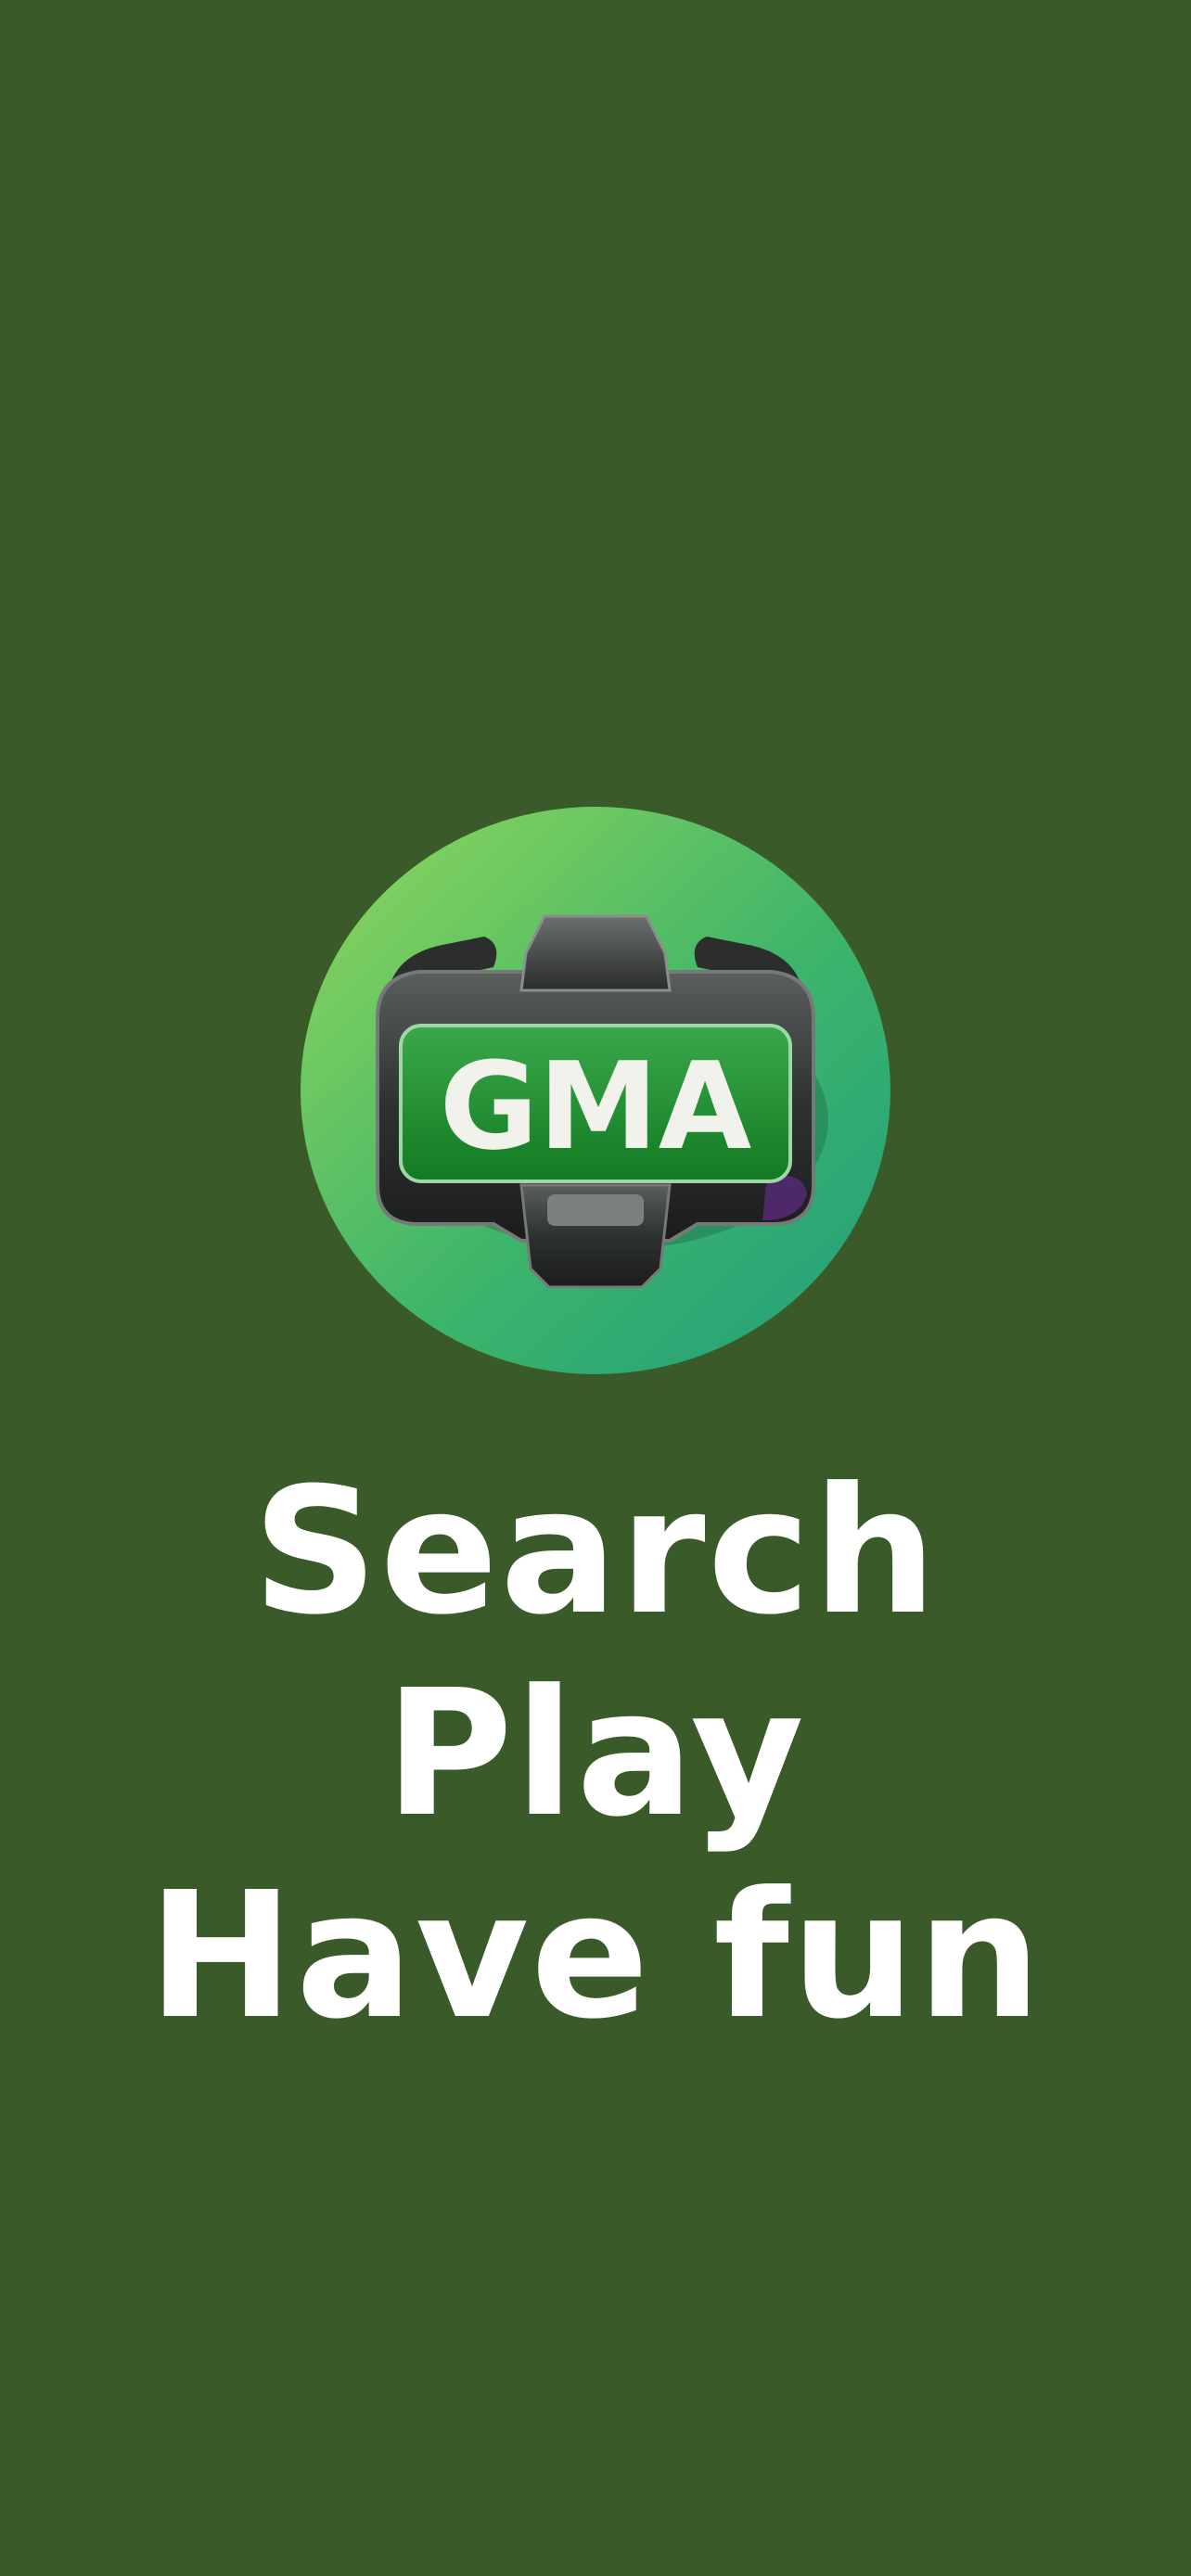  What do you see at coordinates (595, 1956) in the screenshot?
I see `tagline-have-fun: Have fun` at bounding box center [595, 1956].